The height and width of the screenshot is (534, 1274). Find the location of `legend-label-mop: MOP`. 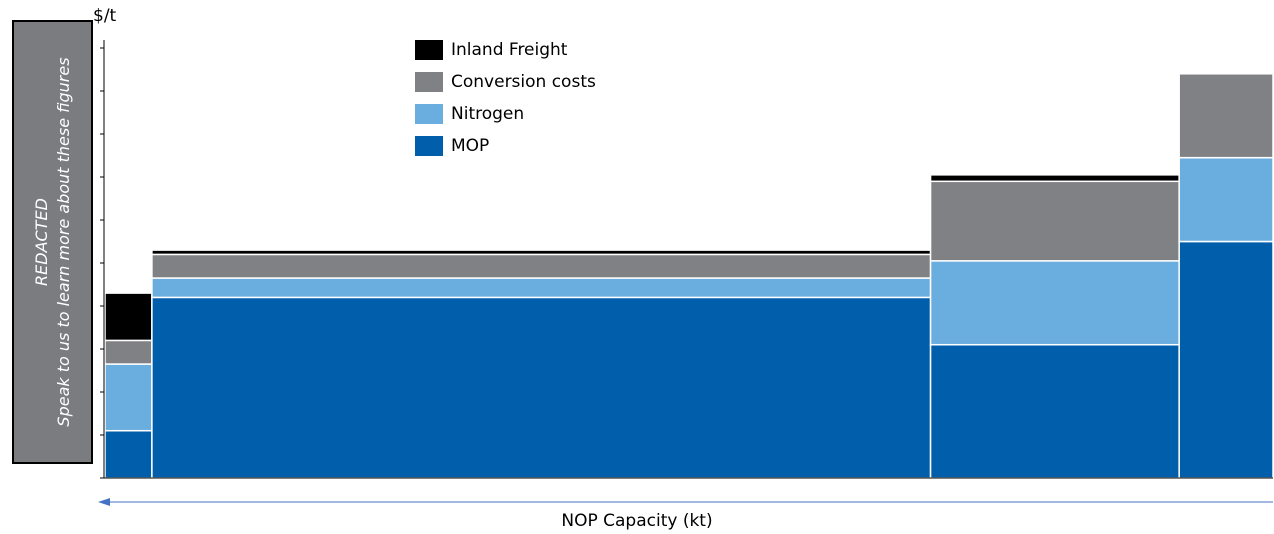

legend-label-mop: MOP is located at coordinates (470, 146).